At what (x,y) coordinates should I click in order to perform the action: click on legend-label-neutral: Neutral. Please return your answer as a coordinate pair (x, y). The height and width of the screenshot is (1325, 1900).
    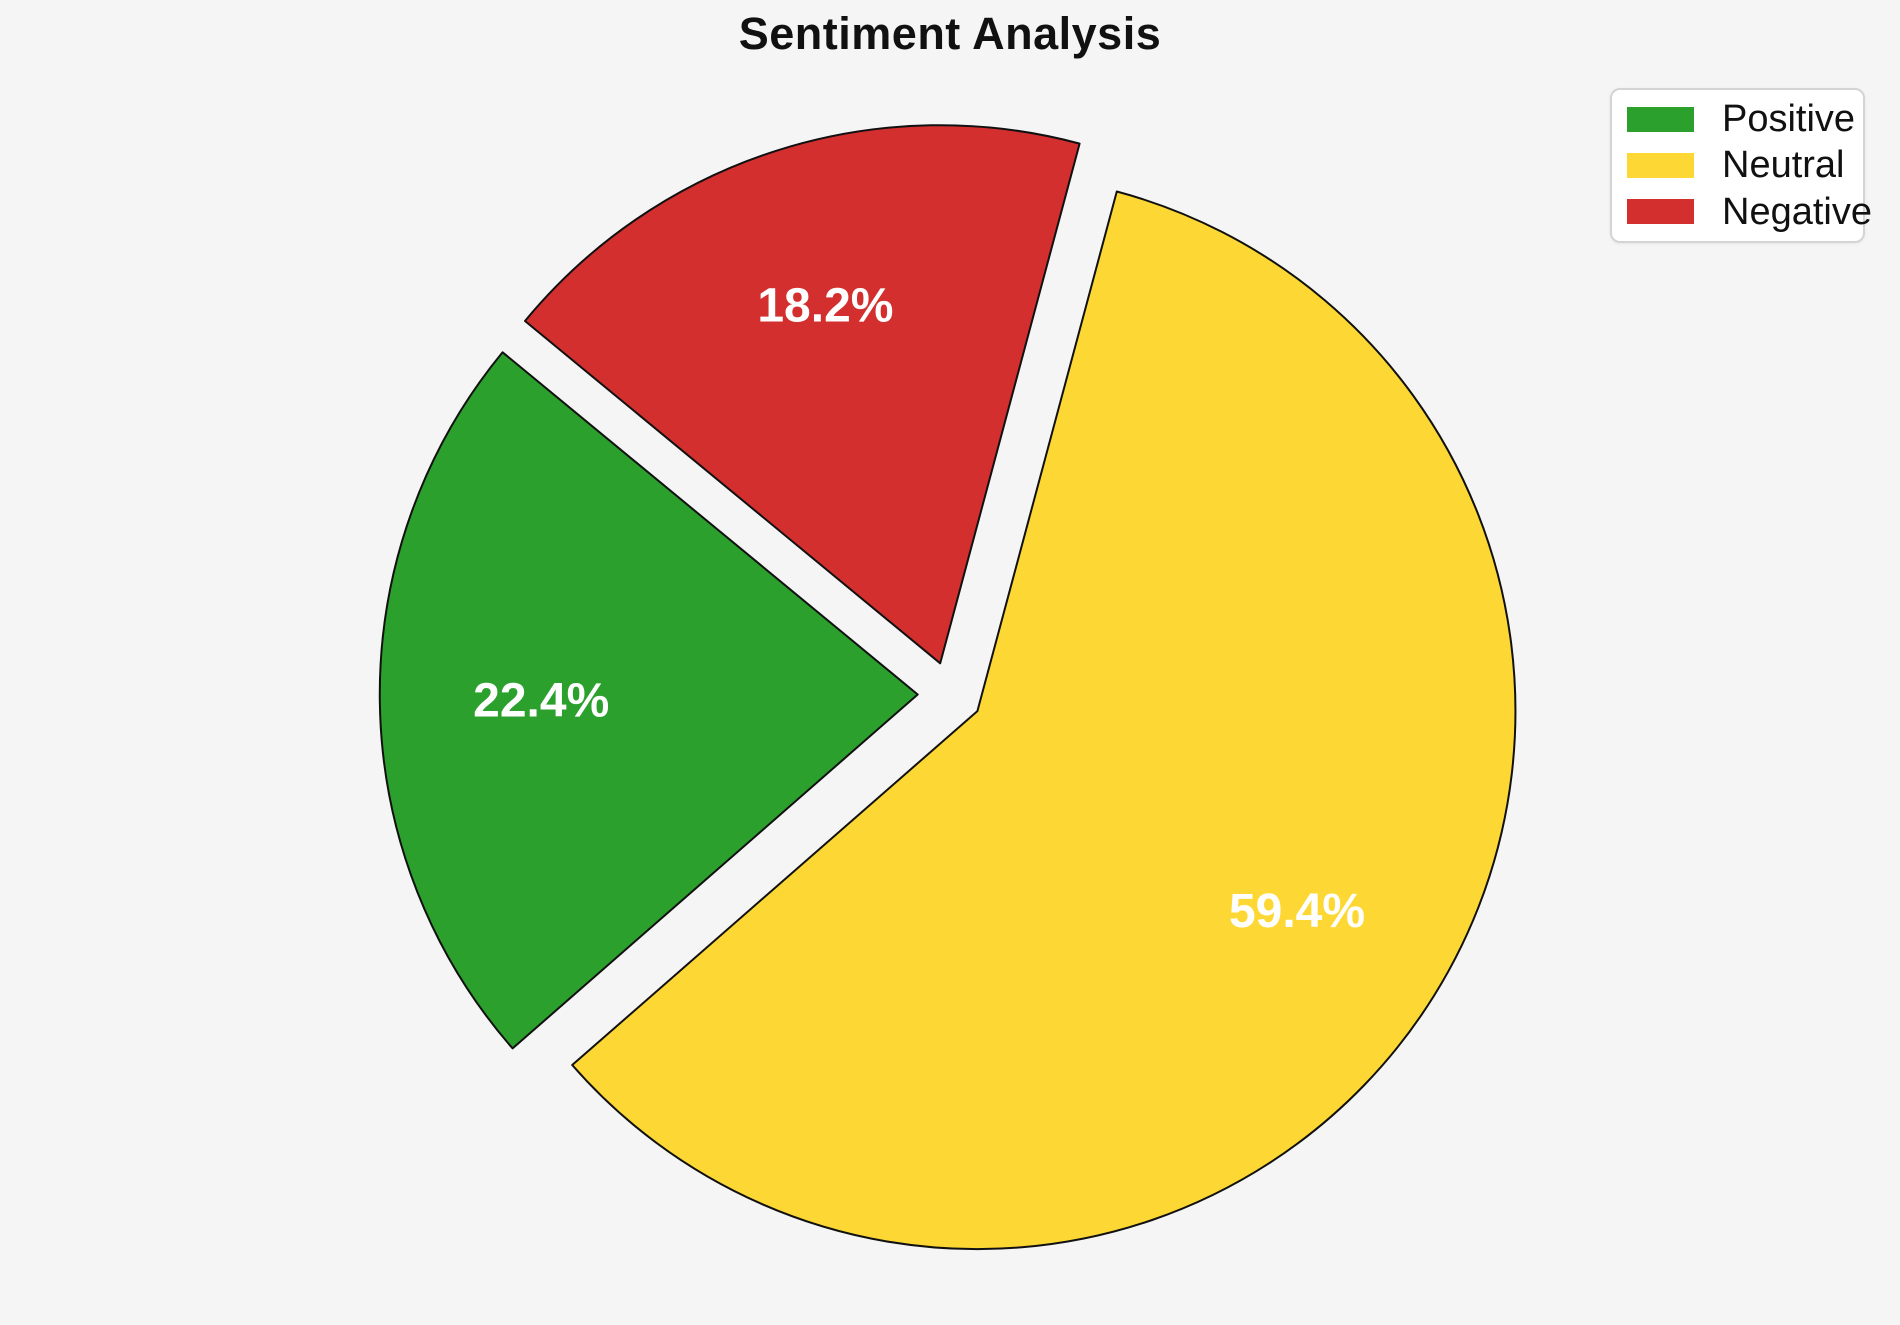
    Looking at the image, I should click on (1783, 165).